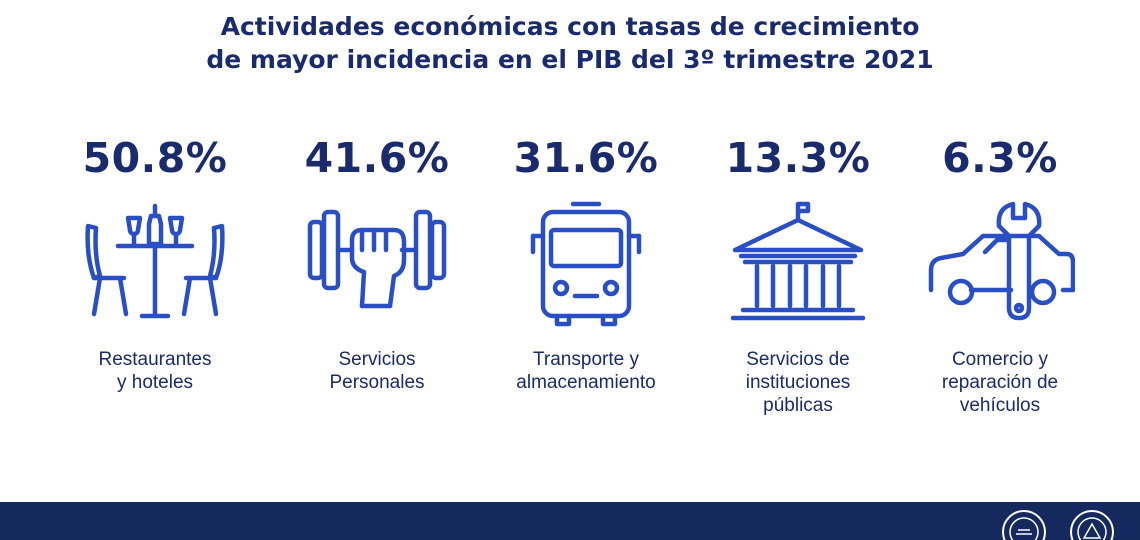  What do you see at coordinates (798, 265) in the screenshot?
I see `government-building-icon` at bounding box center [798, 265].